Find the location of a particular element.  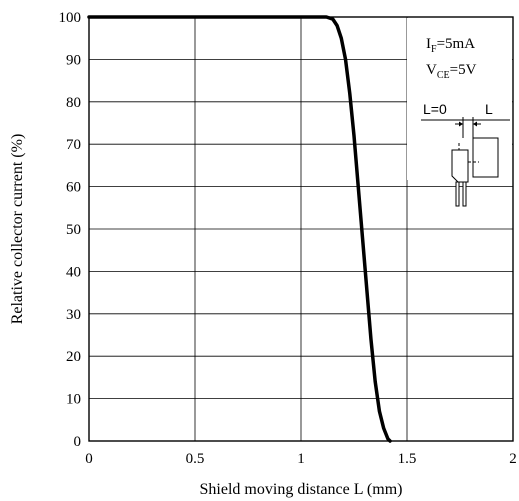

y-tick-labels: 0 10 20 30 40 50 60 70 80 90 100 is located at coordinates (70, 230).